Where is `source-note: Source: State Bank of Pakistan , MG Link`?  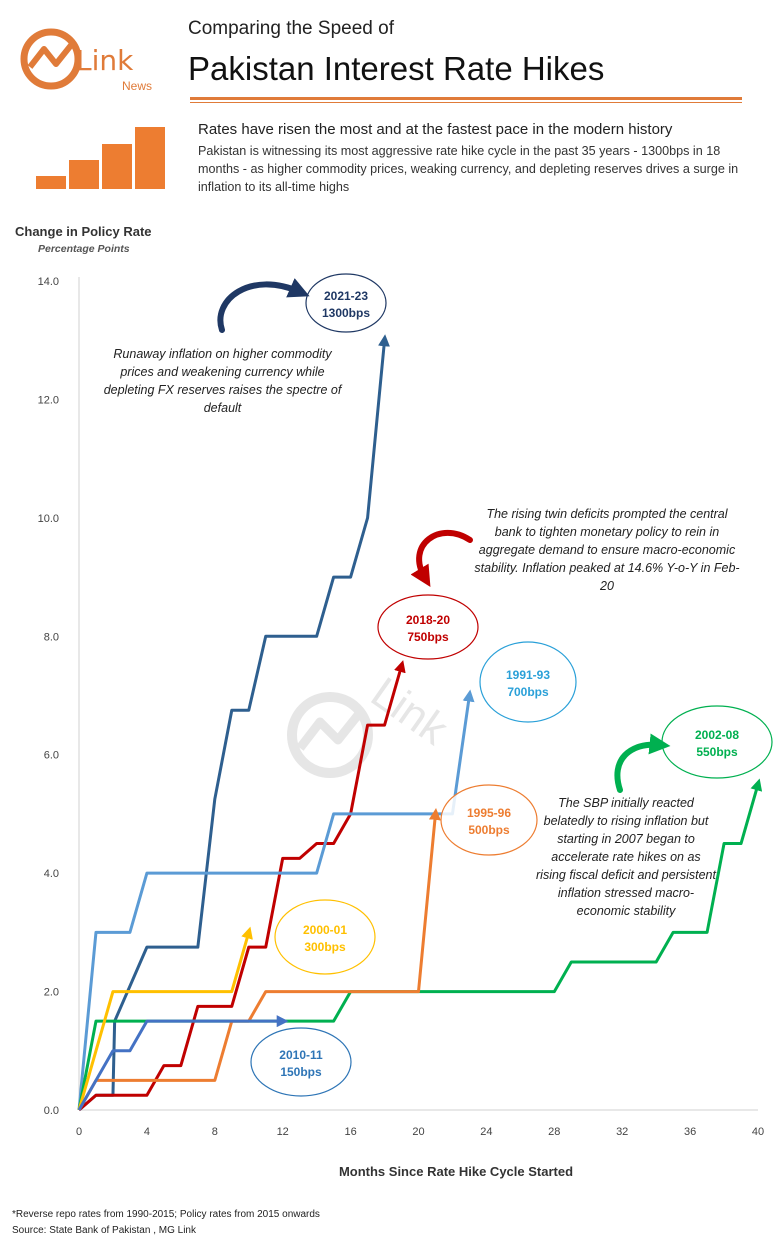 source-note: Source: State Bank of Pakistan , MG Link is located at coordinates (104, 1230).